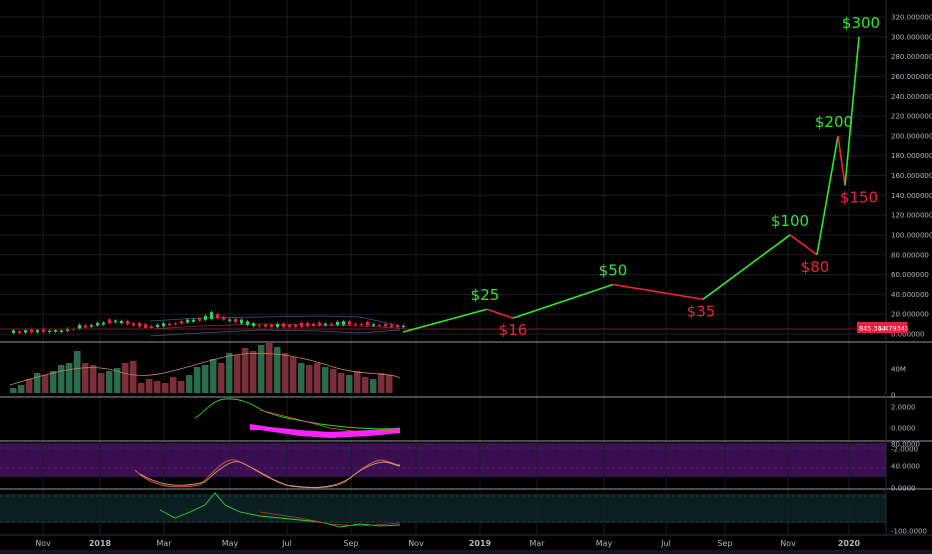 This screenshot has width=932, height=554. Describe the element at coordinates (230, 543) in the screenshot. I see `time-tick-label: May` at that location.